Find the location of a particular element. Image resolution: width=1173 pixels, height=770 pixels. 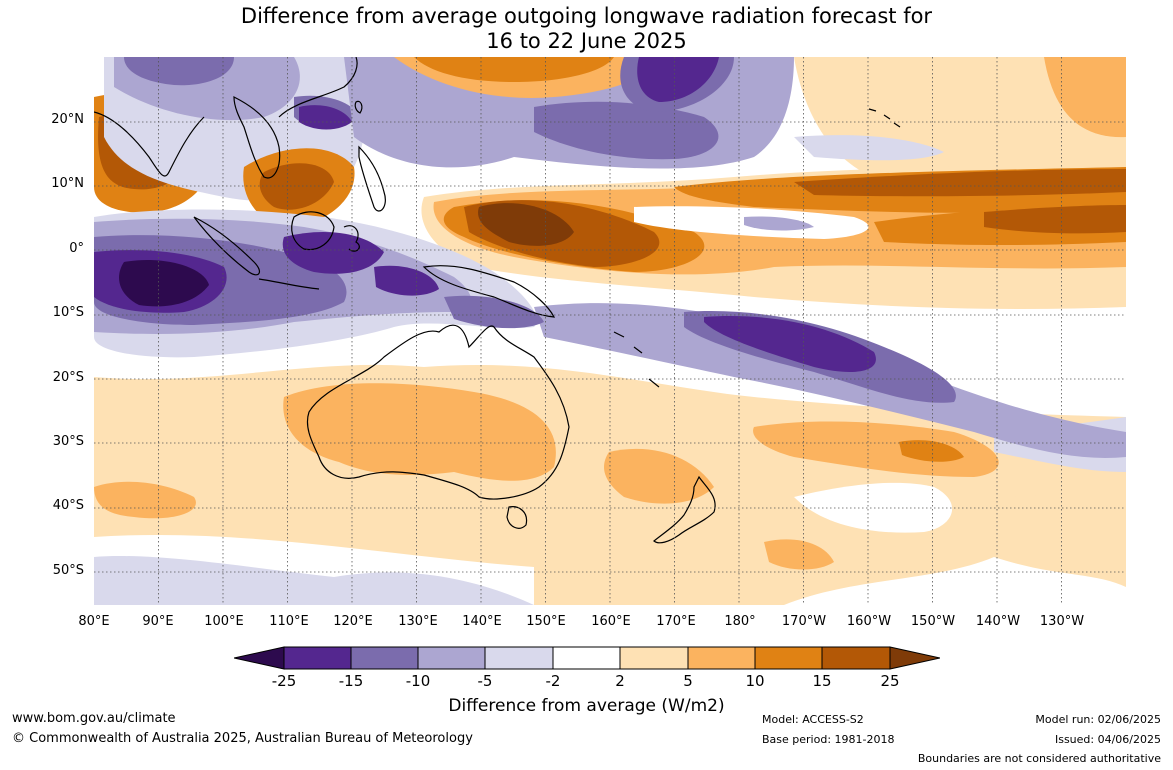

lon-label-140e: 140°E is located at coordinates (482, 621).